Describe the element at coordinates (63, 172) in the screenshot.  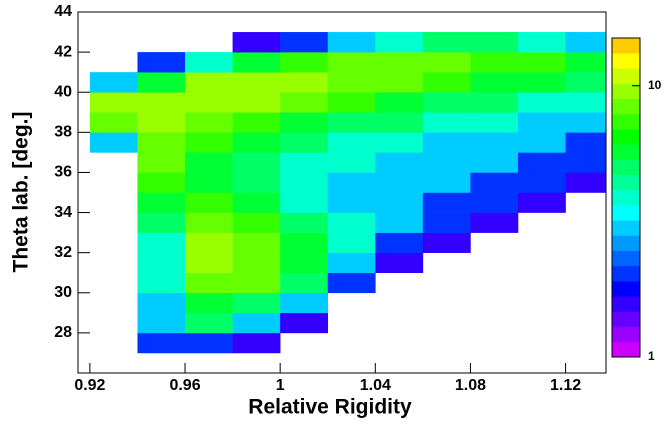
I see `y-tick-label: 36` at that location.